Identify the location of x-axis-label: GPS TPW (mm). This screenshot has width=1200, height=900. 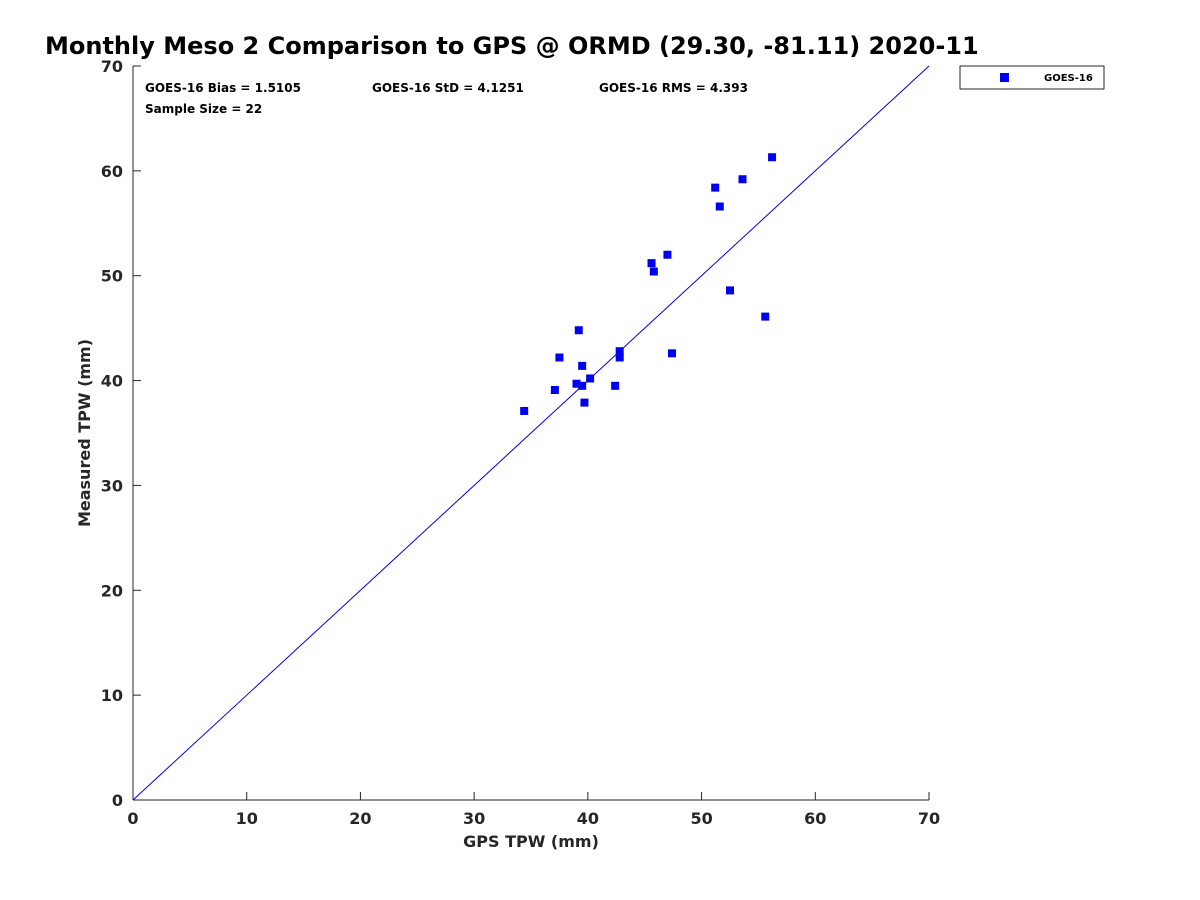
(531, 841).